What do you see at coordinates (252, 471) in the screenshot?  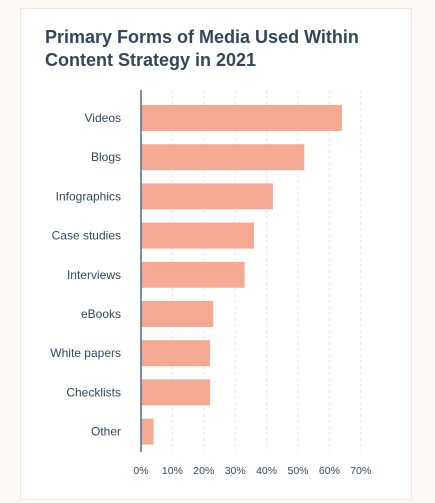 I see `x-tick-labels: 0% 10% 20% 30% 40% 50% 60% 70%` at bounding box center [252, 471].